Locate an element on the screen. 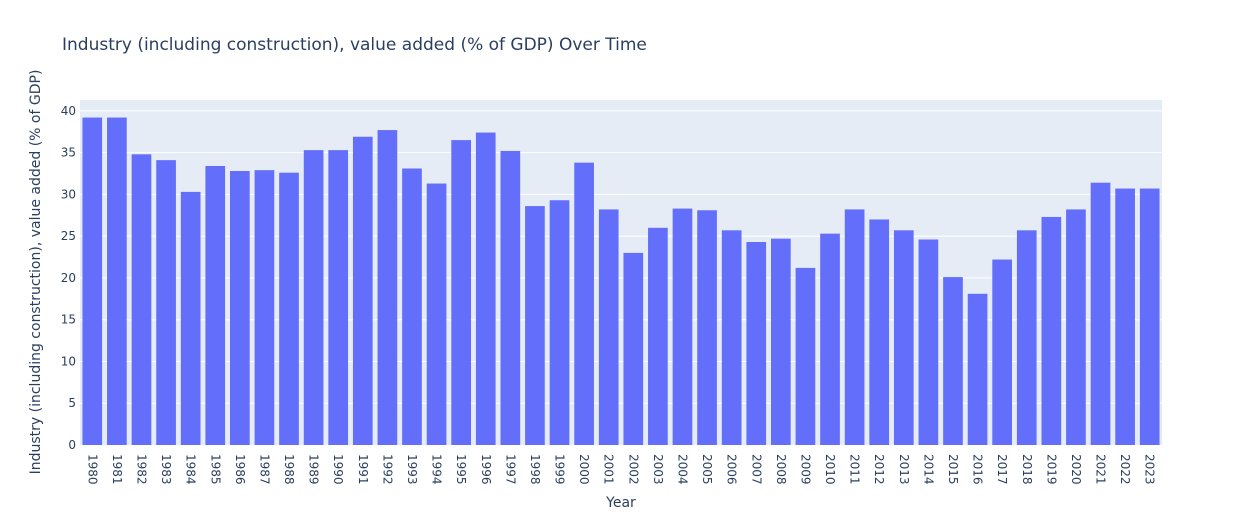  x-tick-label: 2001 is located at coordinates (609, 469).